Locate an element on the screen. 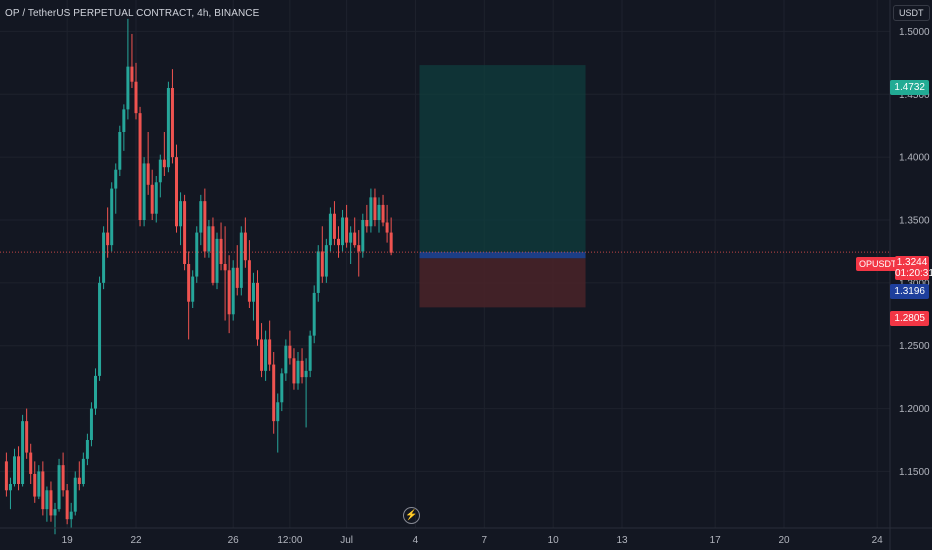  current-price-value: 1.3244 is located at coordinates (912, 262).